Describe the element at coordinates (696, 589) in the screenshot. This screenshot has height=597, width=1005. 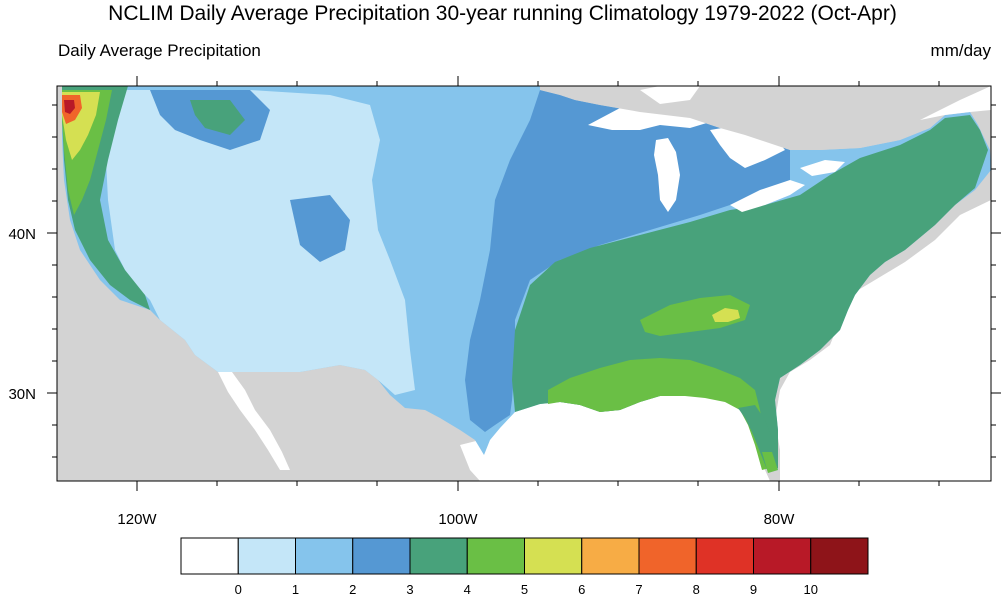
I see `colorbar-level-label: 8` at that location.